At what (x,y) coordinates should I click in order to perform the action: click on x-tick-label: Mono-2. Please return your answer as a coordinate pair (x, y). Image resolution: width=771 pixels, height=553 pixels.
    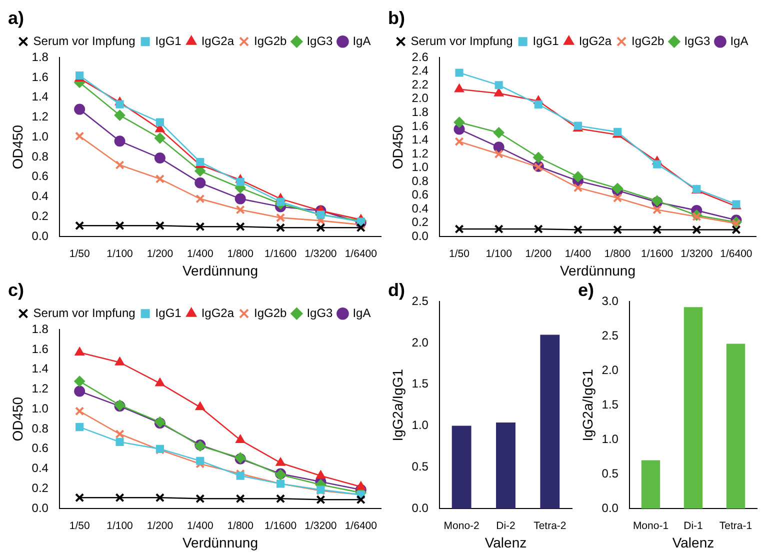
    Looking at the image, I should click on (462, 526).